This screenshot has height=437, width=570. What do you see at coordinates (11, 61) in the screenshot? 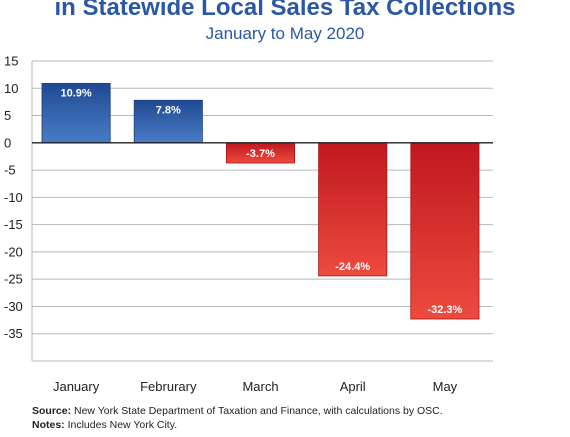
I see `y-tick-label: 15` at bounding box center [11, 61].